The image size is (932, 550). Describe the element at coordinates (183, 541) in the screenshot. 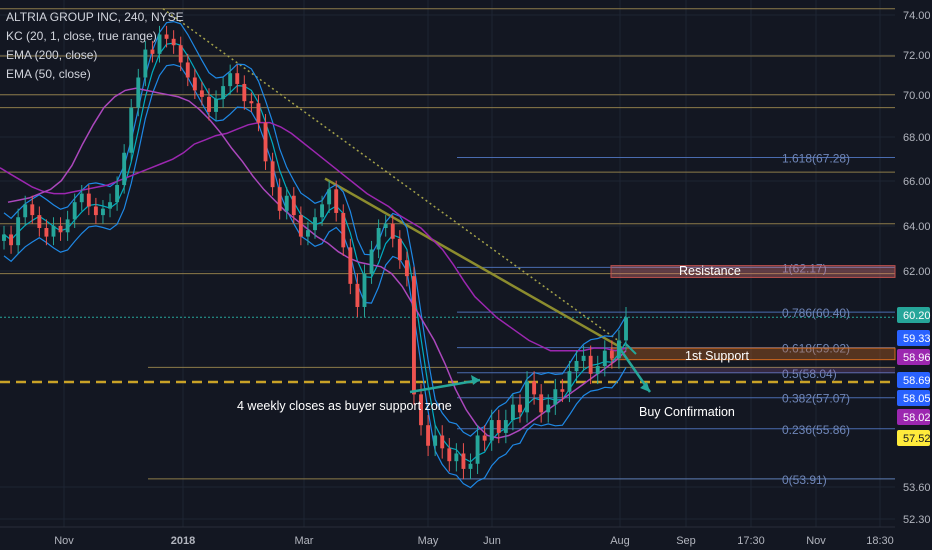

I see `time-axis-tick: 2018` at that location.